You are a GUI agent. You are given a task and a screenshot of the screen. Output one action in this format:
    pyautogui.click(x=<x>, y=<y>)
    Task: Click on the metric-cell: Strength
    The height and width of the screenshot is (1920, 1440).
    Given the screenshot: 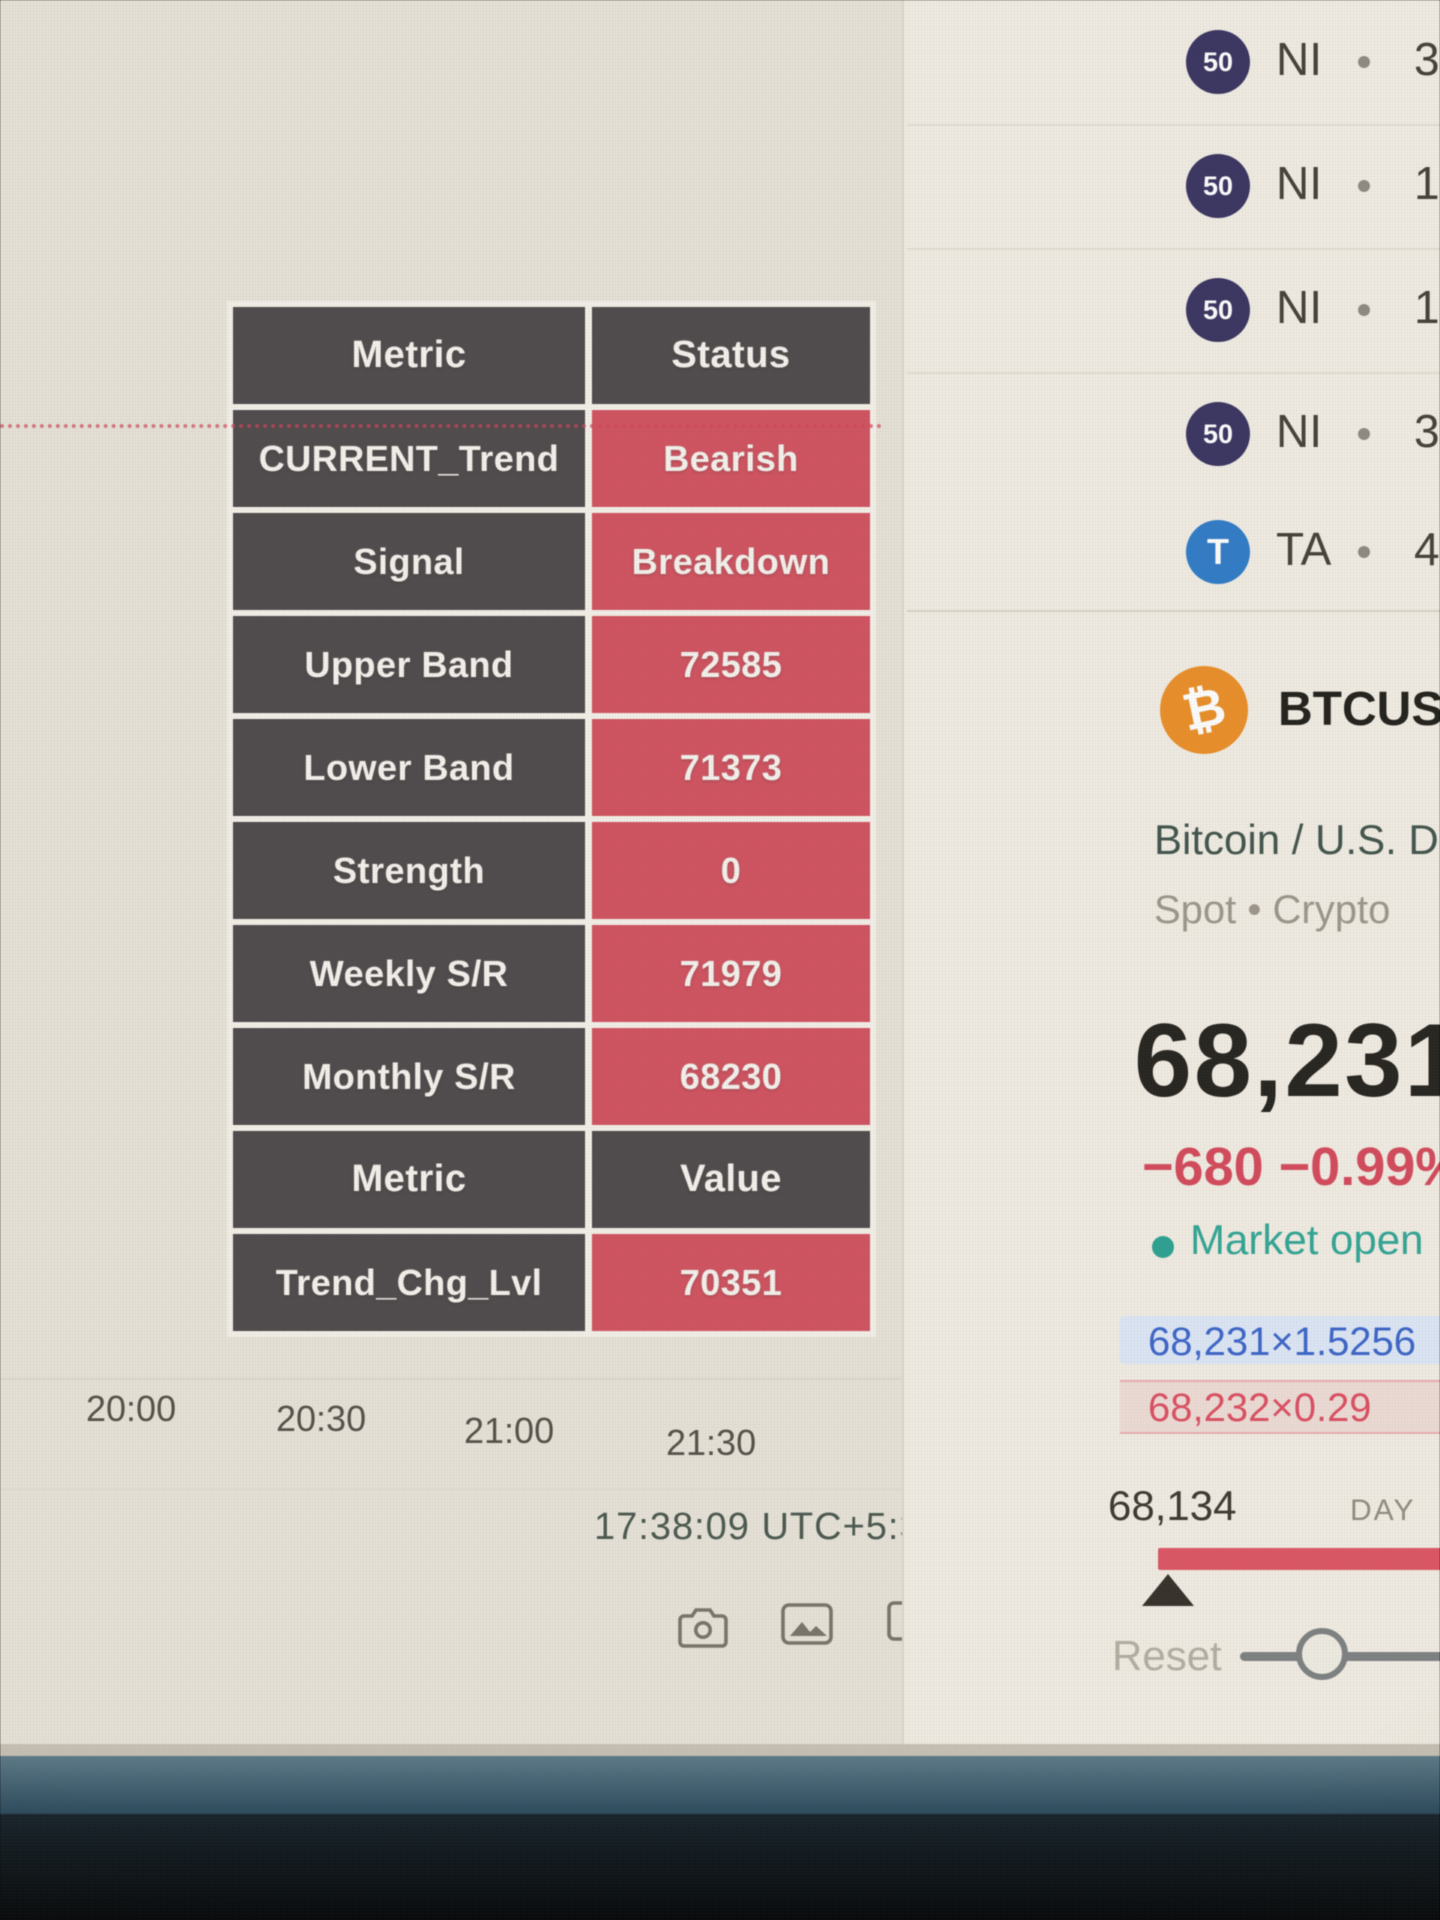 What is the action you would take?
    pyautogui.click(x=409, y=870)
    